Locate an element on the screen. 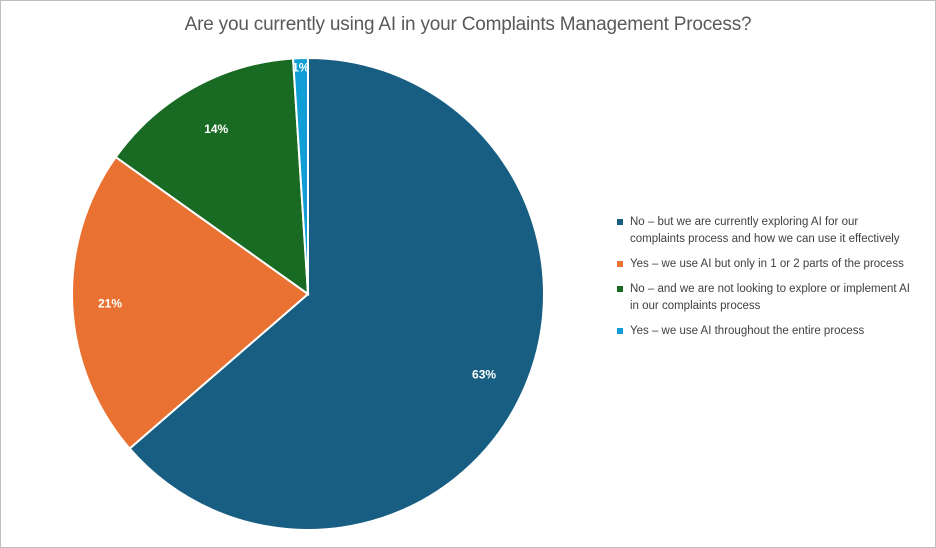 The height and width of the screenshot is (548, 936). legend-swatch-yes-partial is located at coordinates (620, 264).